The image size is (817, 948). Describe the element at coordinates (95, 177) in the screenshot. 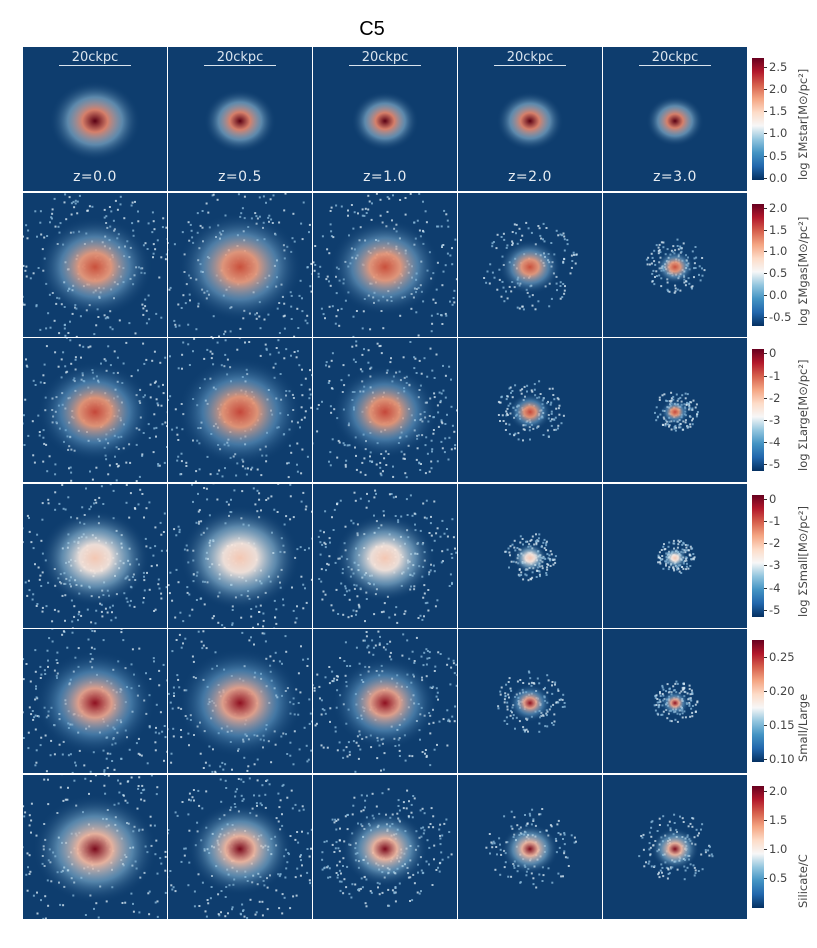

I see `redshift-label: z=0.0` at that location.